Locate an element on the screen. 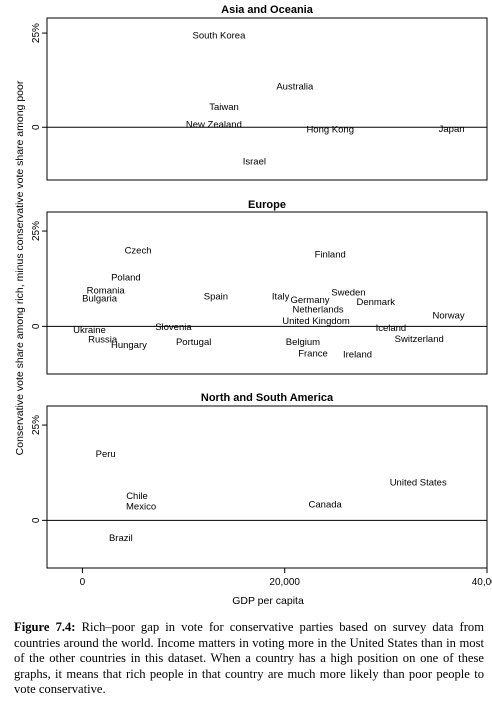  x-axis-title: GDP per capita is located at coordinates (268, 601).